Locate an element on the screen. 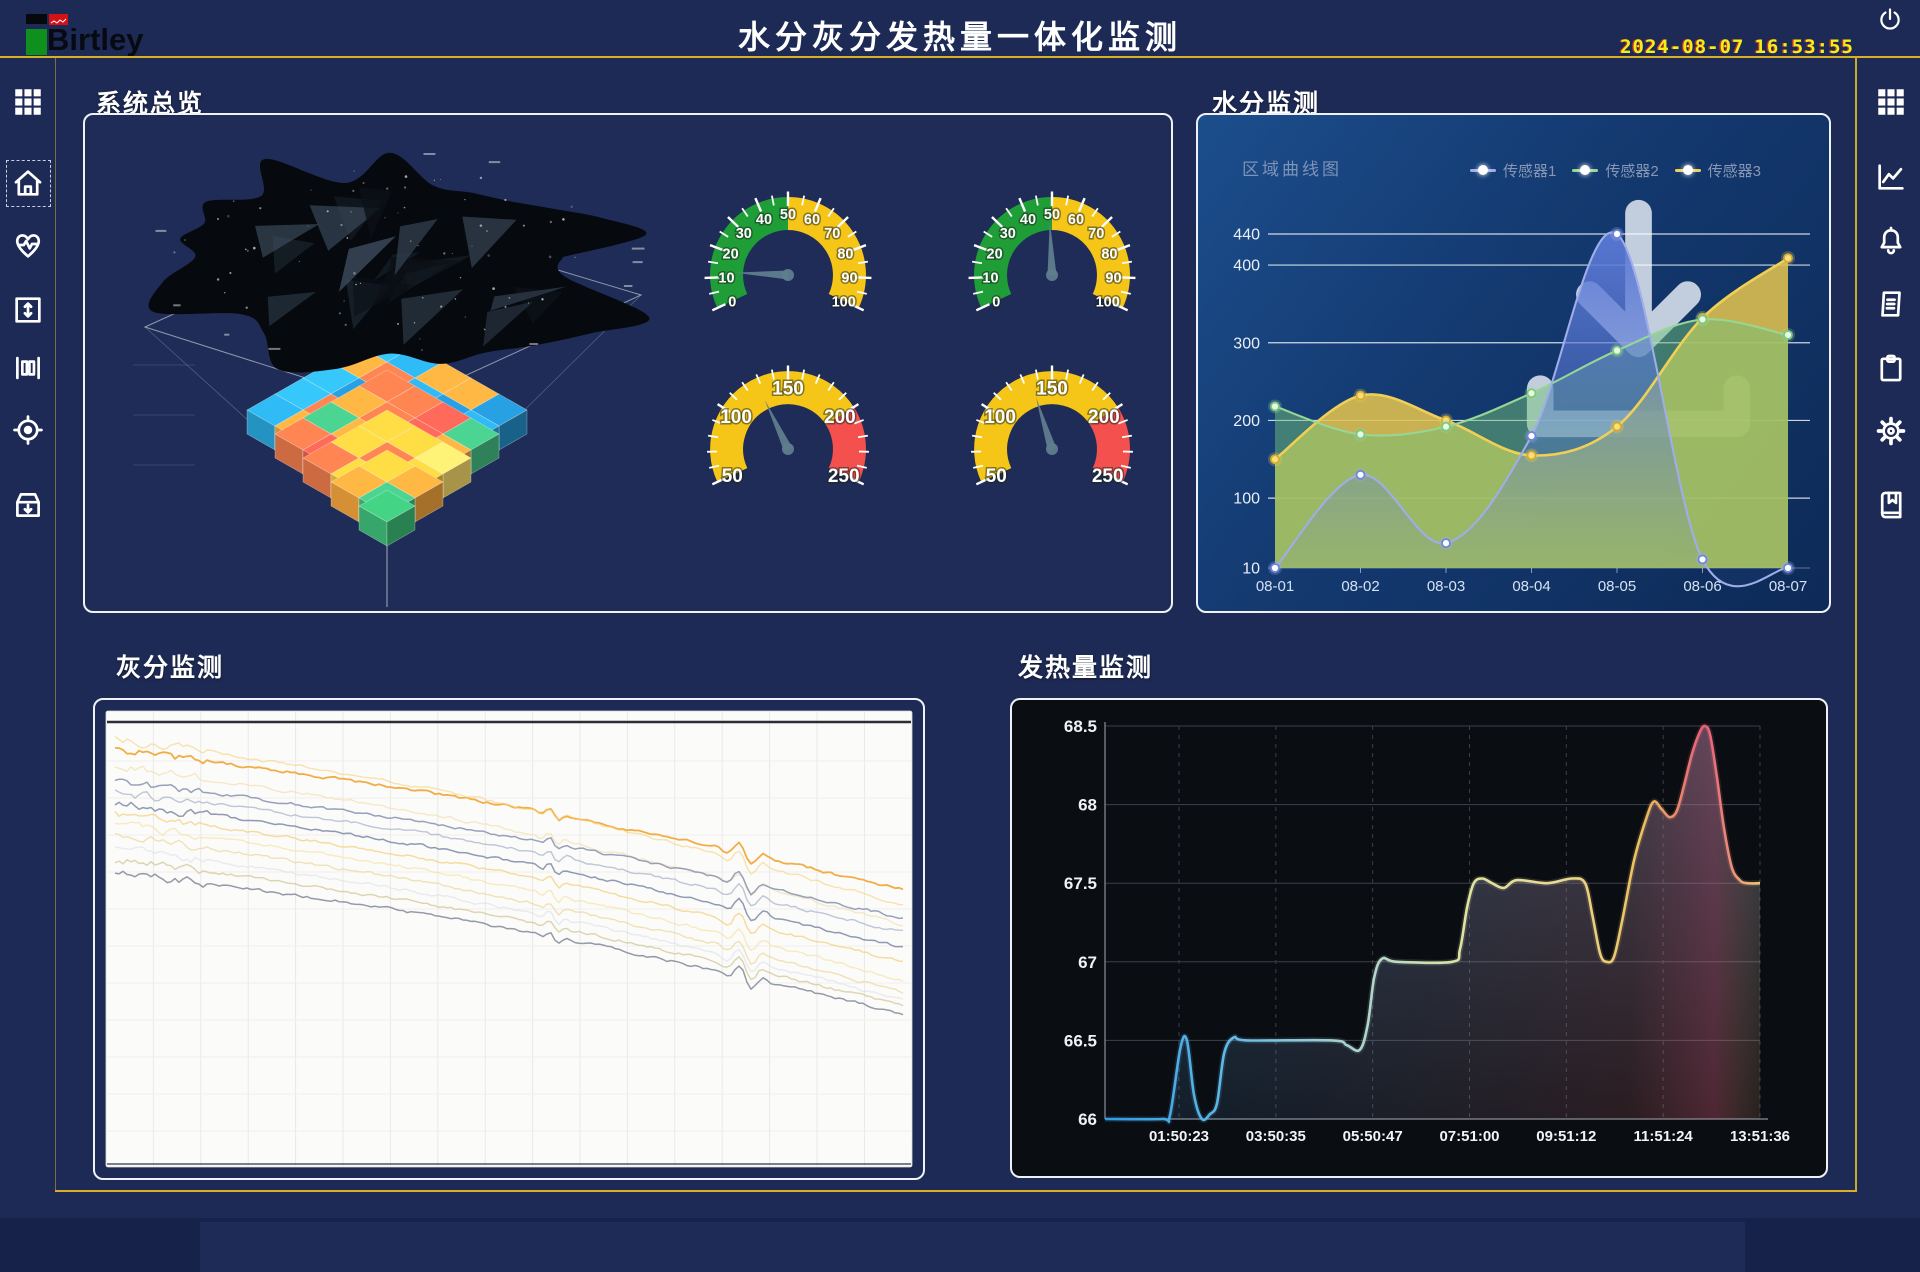  top-accent-line is located at coordinates (960, 57).